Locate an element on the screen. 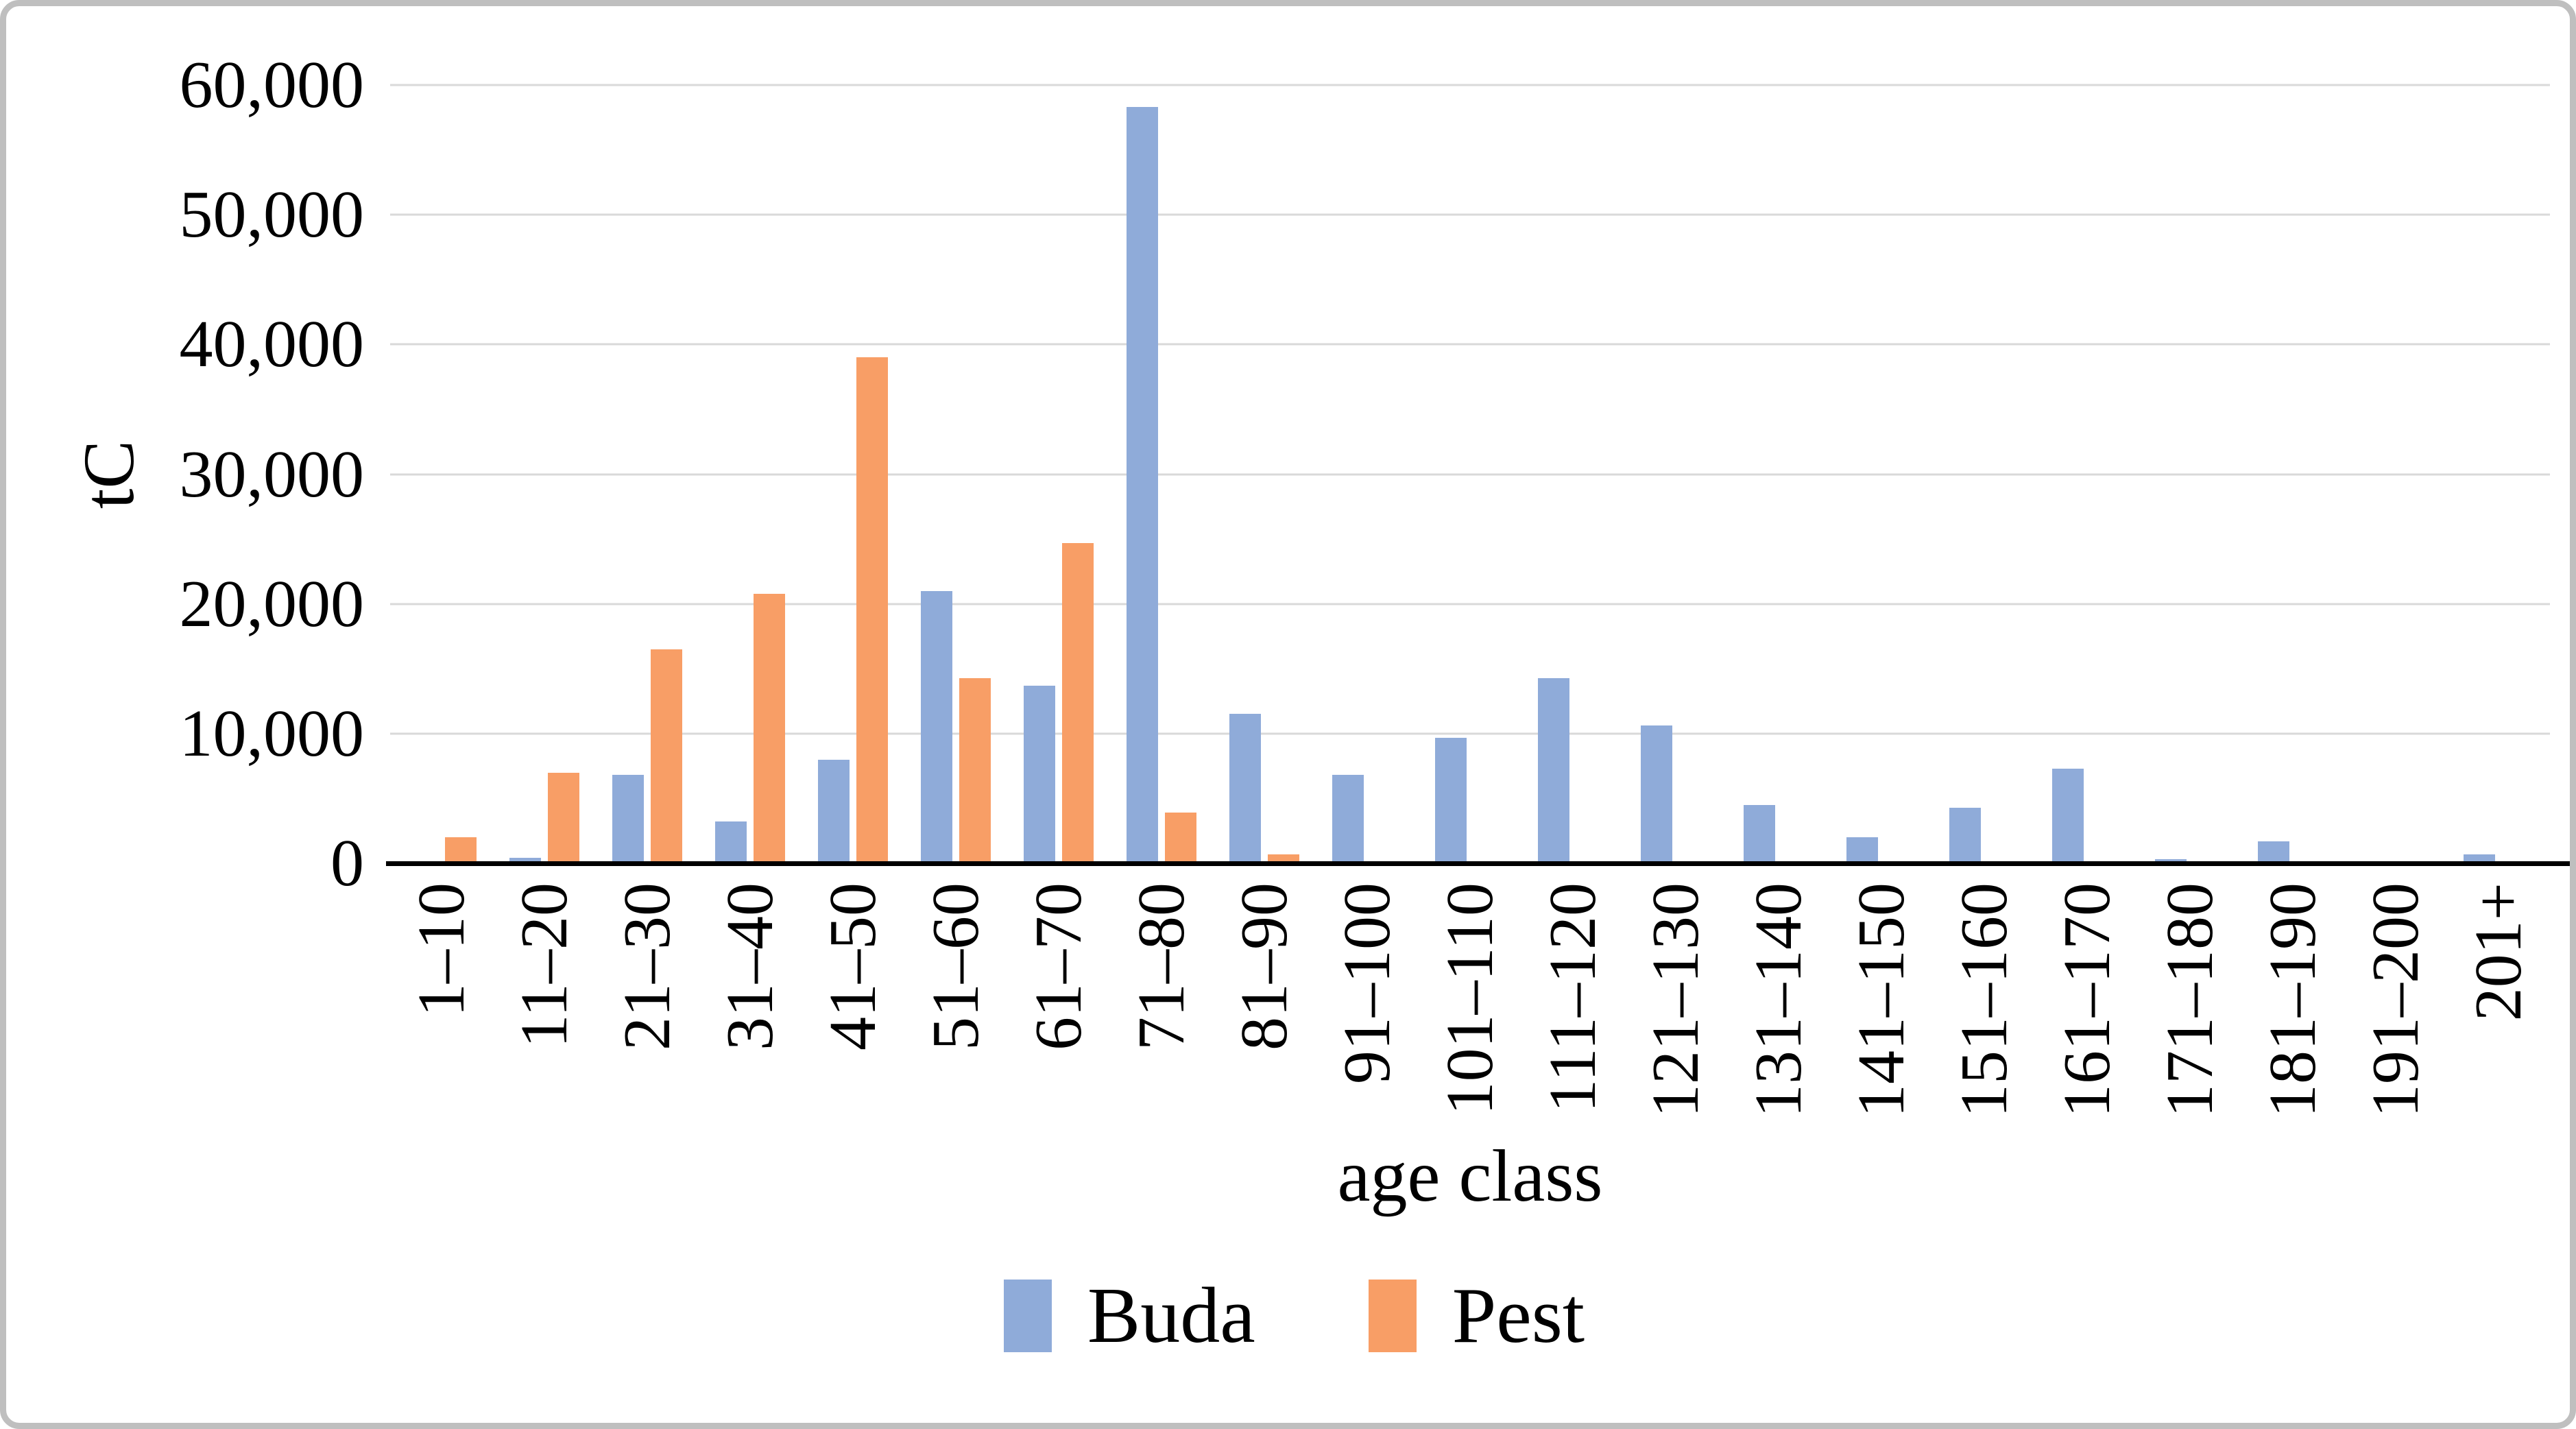 The image size is (2576, 1429). category-cell-41–50 is located at coordinates (853, 474).